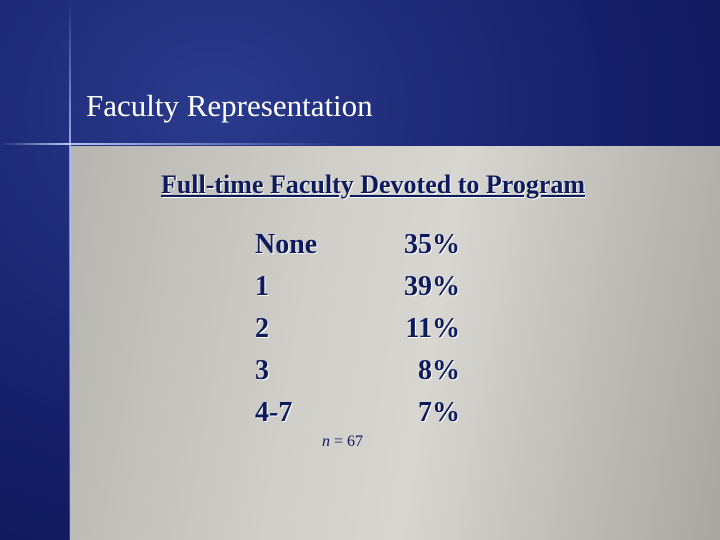 This screenshot has width=720, height=540. I want to click on note: n = 67, so click(342, 442).